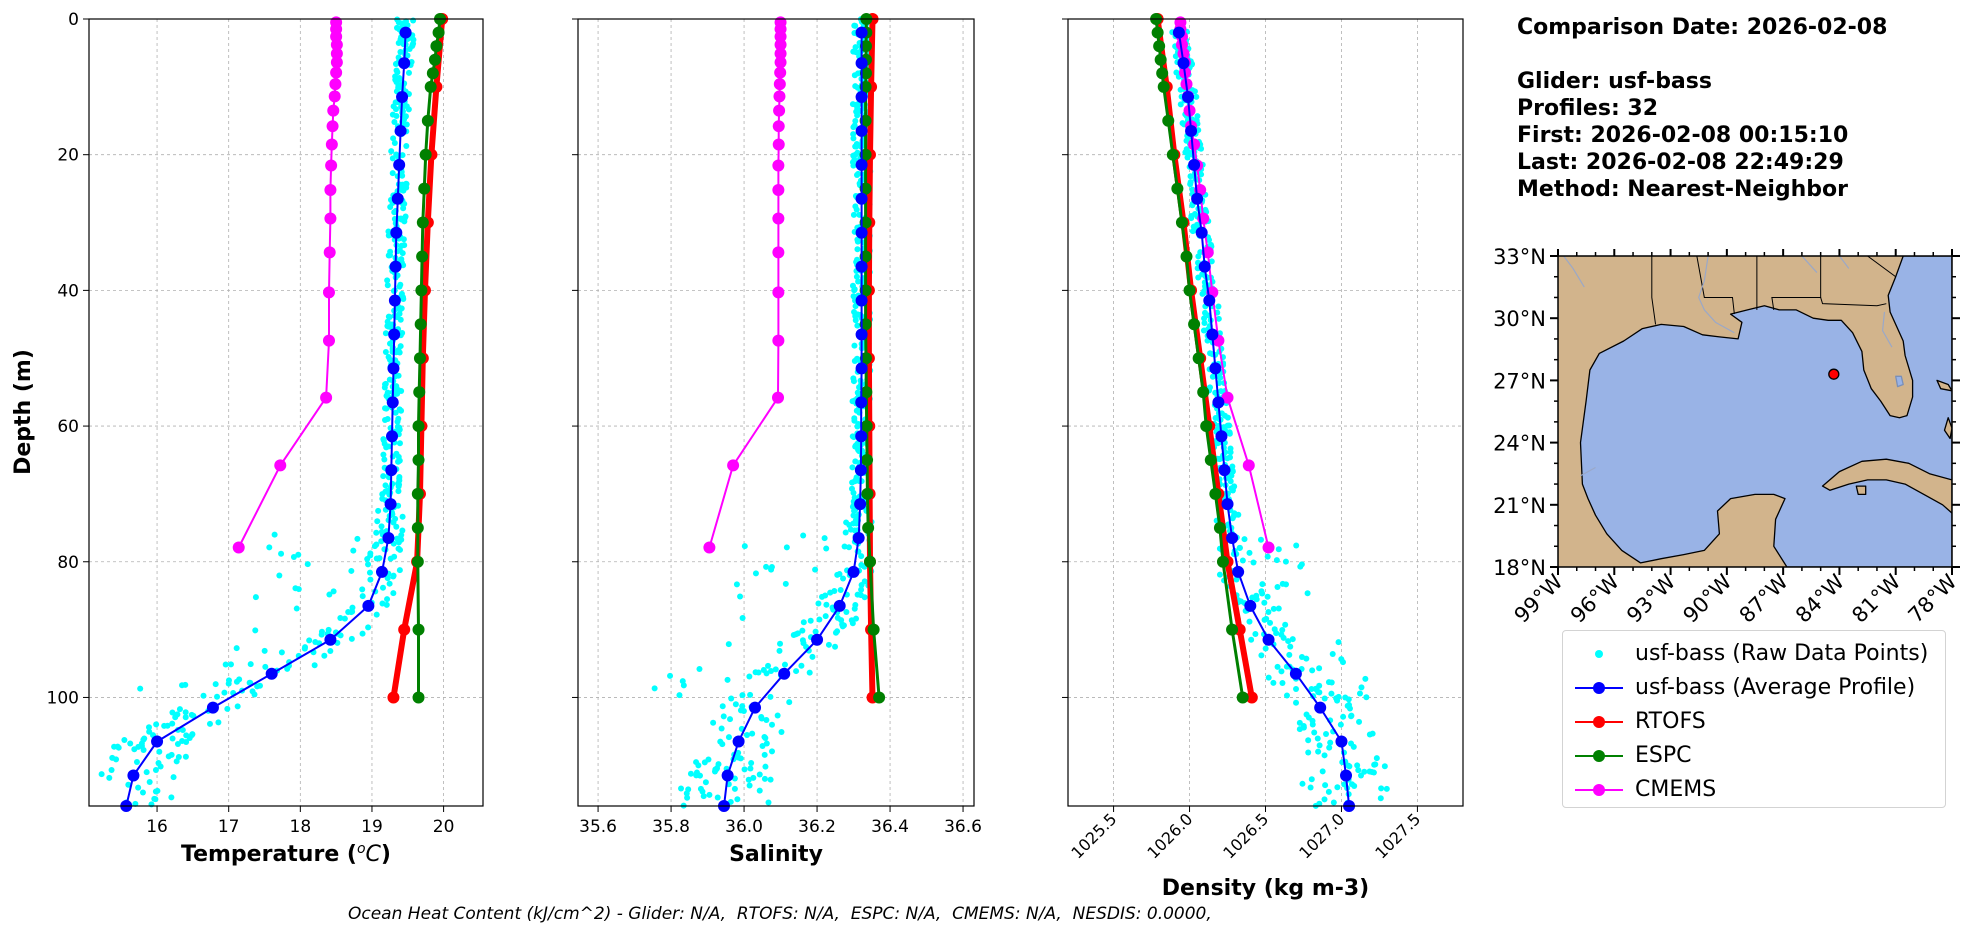 This screenshot has height=934, width=1987. Describe the element at coordinates (793, 419) in the screenshot. I see `series-line` at that location.